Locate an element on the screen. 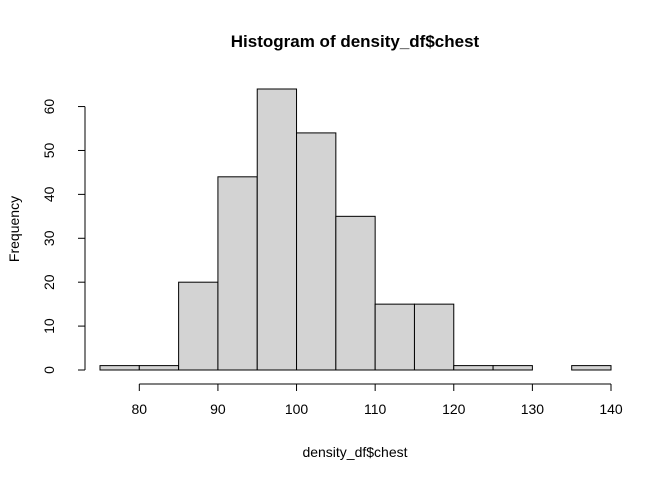 This screenshot has width=672, height=480. y-axis: 0 10 20 30 40 50 60 is located at coordinates (63, 236).